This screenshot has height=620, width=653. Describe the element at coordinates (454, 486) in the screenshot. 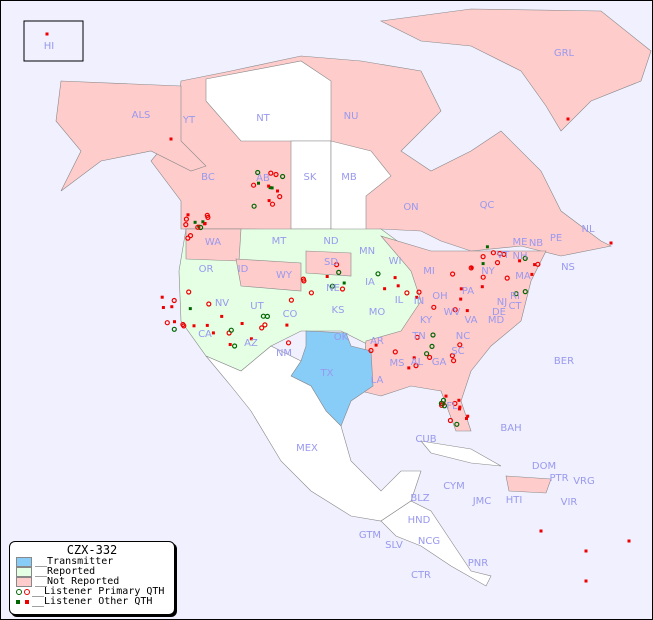

I see `region-label-cym: CYM` at that location.